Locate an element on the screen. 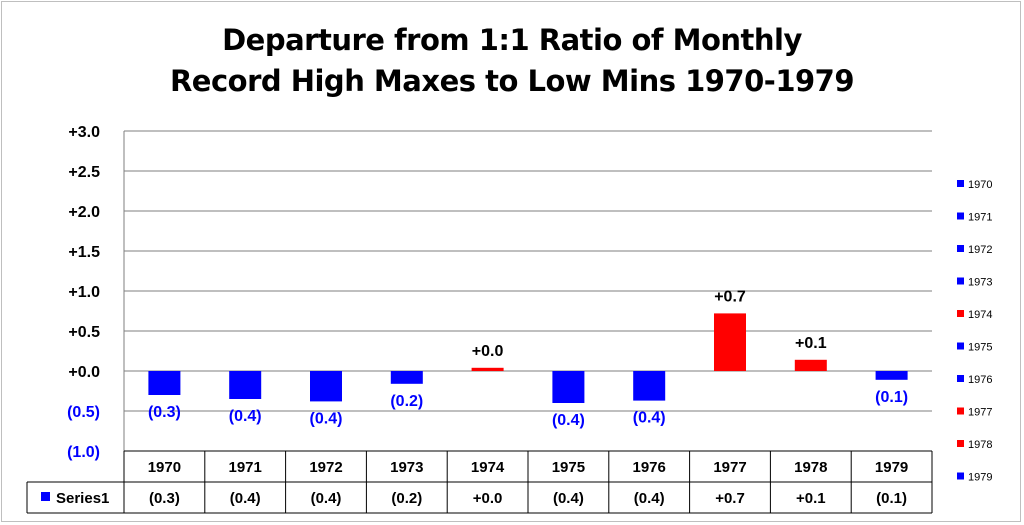 This screenshot has width=1024, height=525. legend-entry: 1978 is located at coordinates (980, 445).